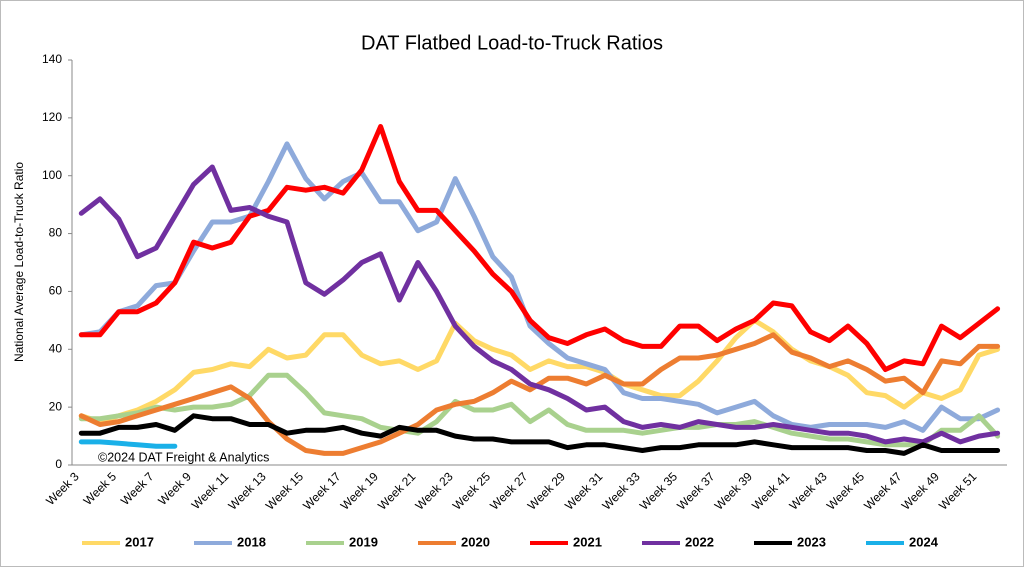  What do you see at coordinates (587, 541) in the screenshot?
I see `legend-label: 2021` at bounding box center [587, 541].